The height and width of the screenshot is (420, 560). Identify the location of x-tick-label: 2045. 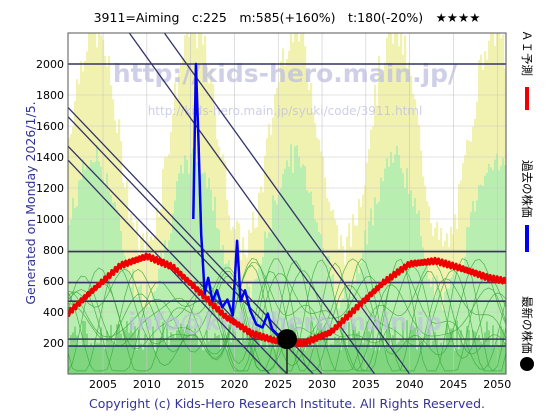
(453, 384).